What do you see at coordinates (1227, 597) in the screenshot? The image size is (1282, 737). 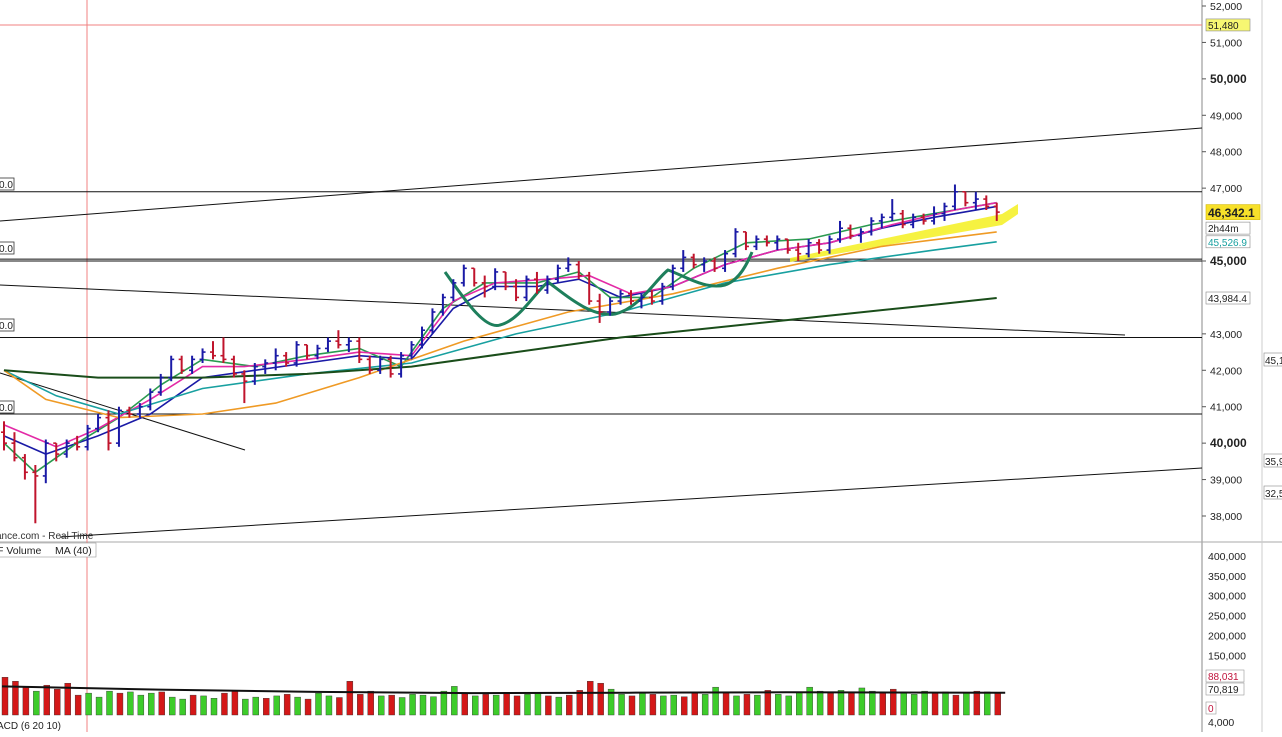 I see `volume-tick-label: 300,000` at bounding box center [1227, 597].